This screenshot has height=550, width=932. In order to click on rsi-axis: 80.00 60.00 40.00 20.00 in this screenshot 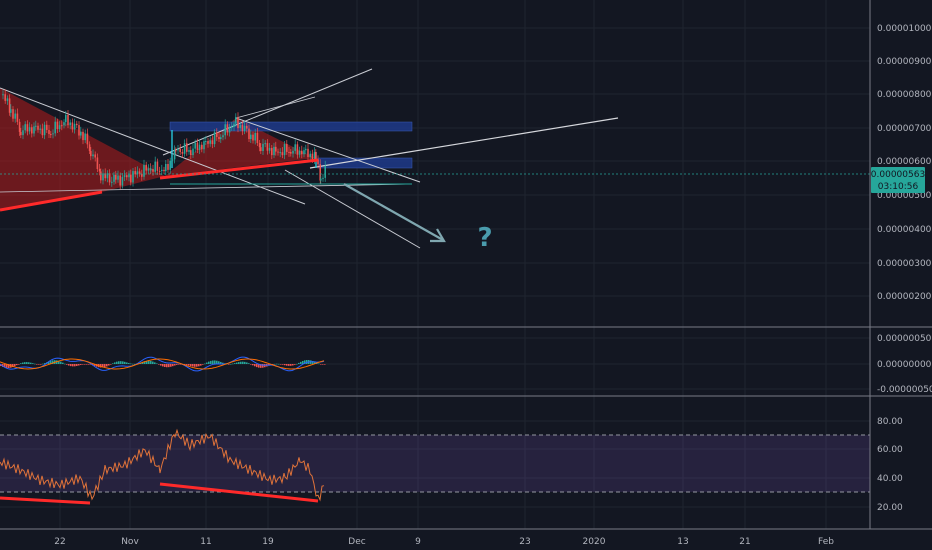, I will do `click(890, 465)`.